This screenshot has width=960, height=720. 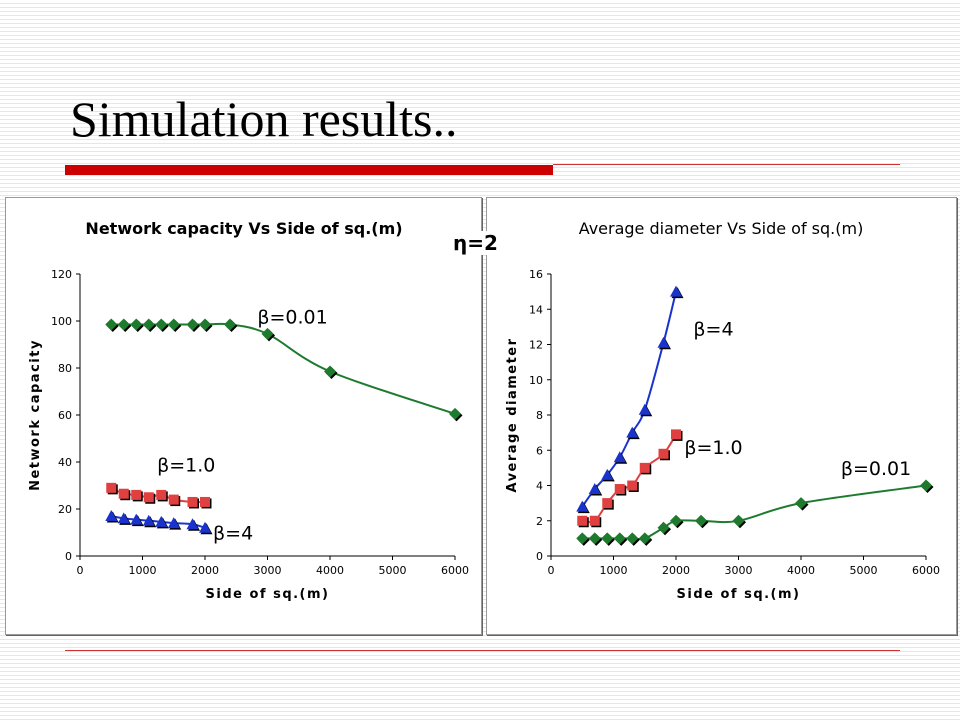 I want to click on y-tick-label: 8, so click(x=539, y=415).